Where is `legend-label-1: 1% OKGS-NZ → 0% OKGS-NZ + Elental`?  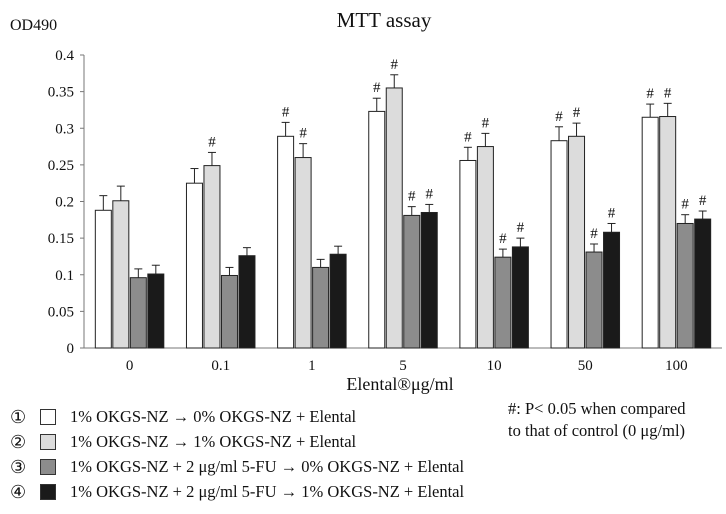 legend-label-1: 1% OKGS-NZ → 0% OKGS-NZ + Elental is located at coordinates (213, 416).